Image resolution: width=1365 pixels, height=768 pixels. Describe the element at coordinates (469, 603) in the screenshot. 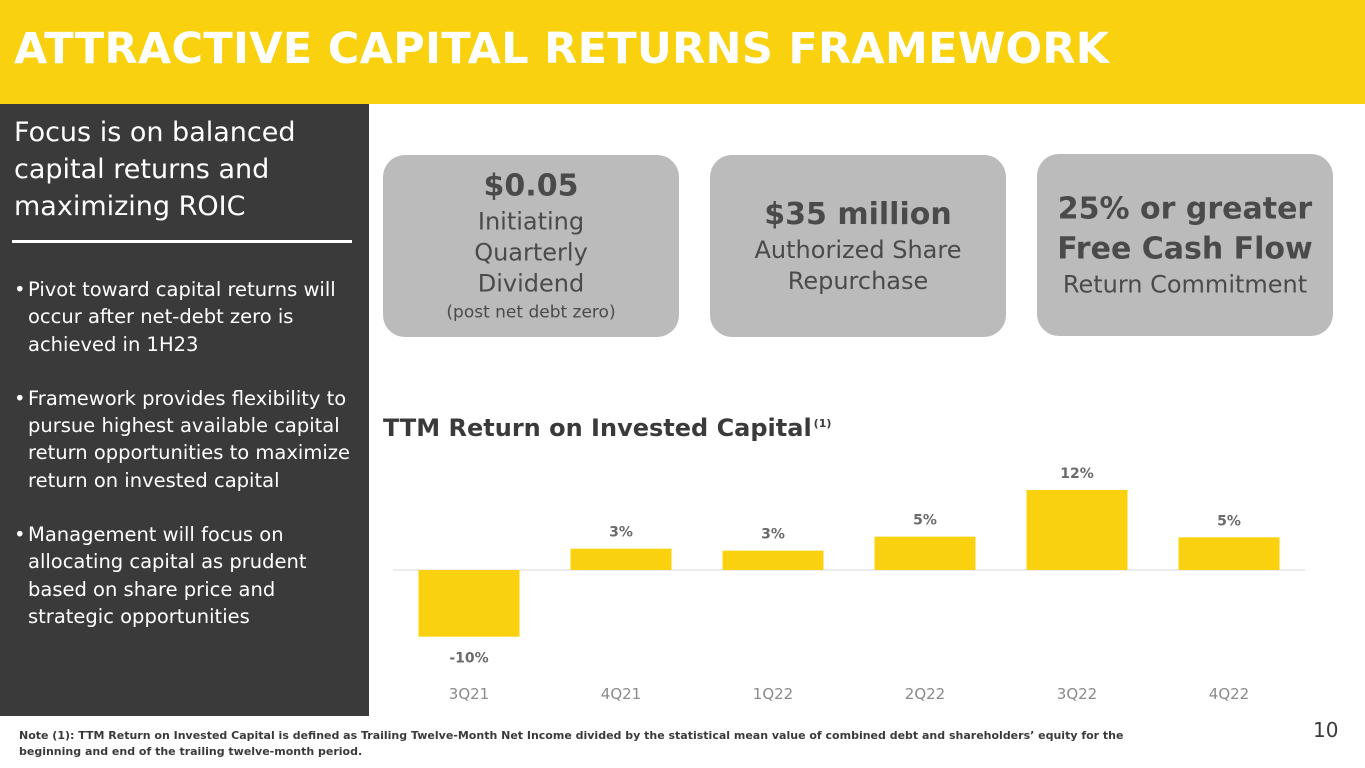

I see `bar-3q21` at that location.